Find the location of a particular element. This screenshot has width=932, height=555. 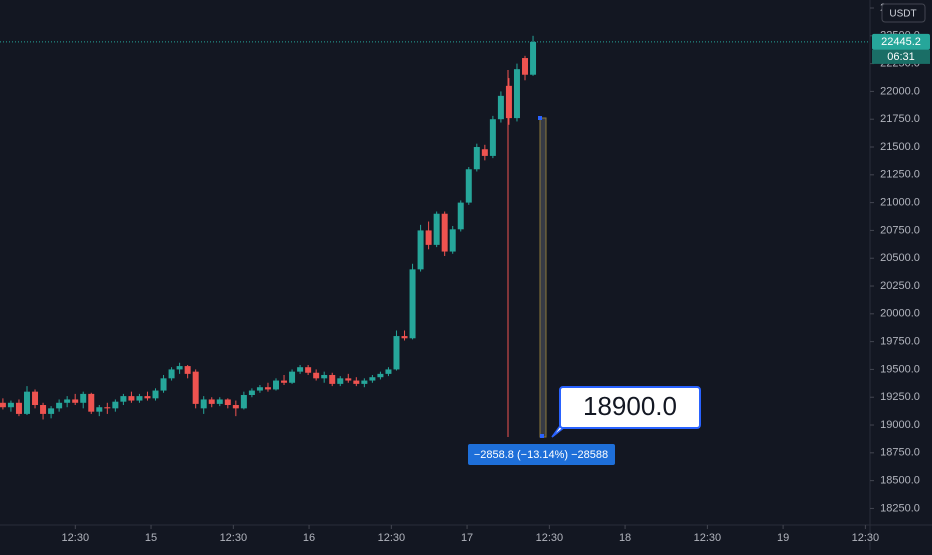

currency: USDT is located at coordinates (902, 14).